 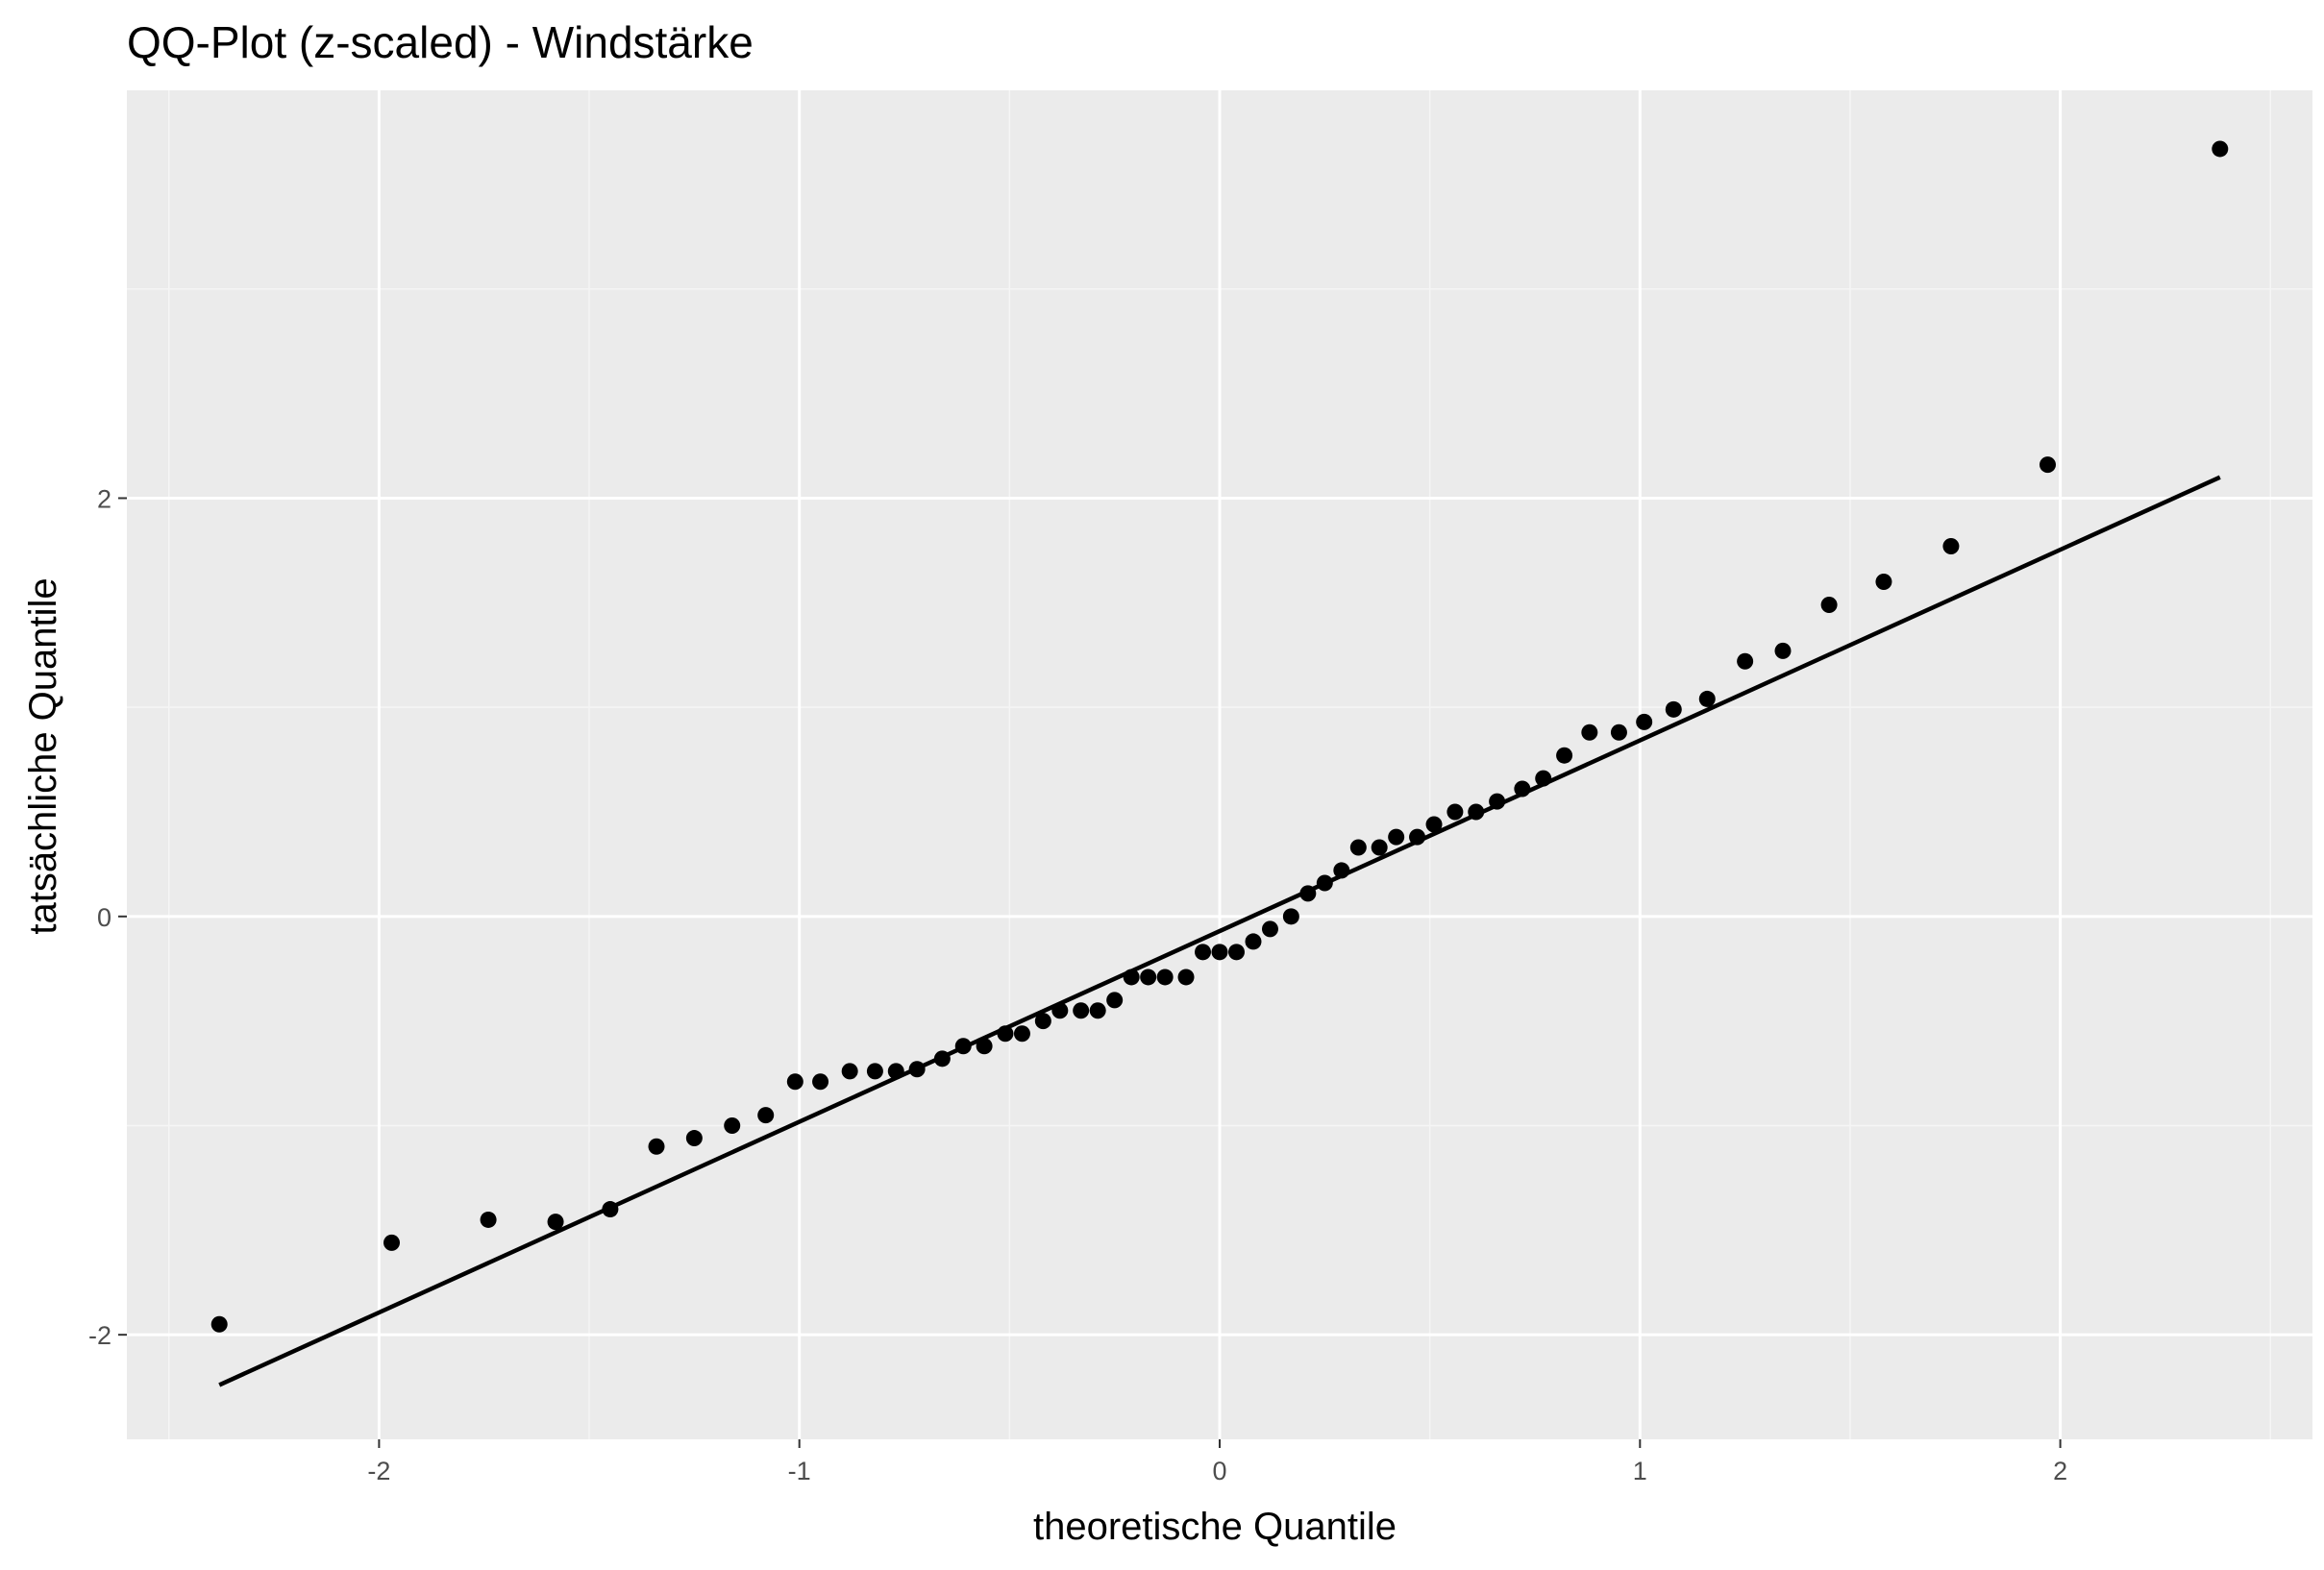 I want to click on x-tick-label: -1, so click(x=799, y=1471).